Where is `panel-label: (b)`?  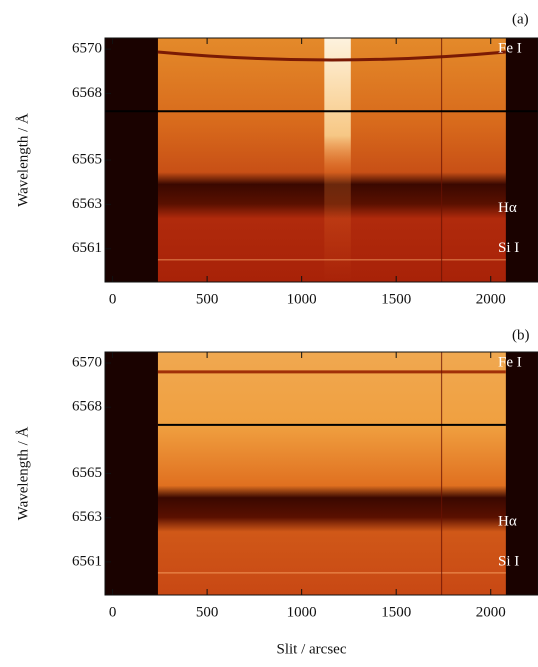
panel-label: (b) is located at coordinates (521, 335).